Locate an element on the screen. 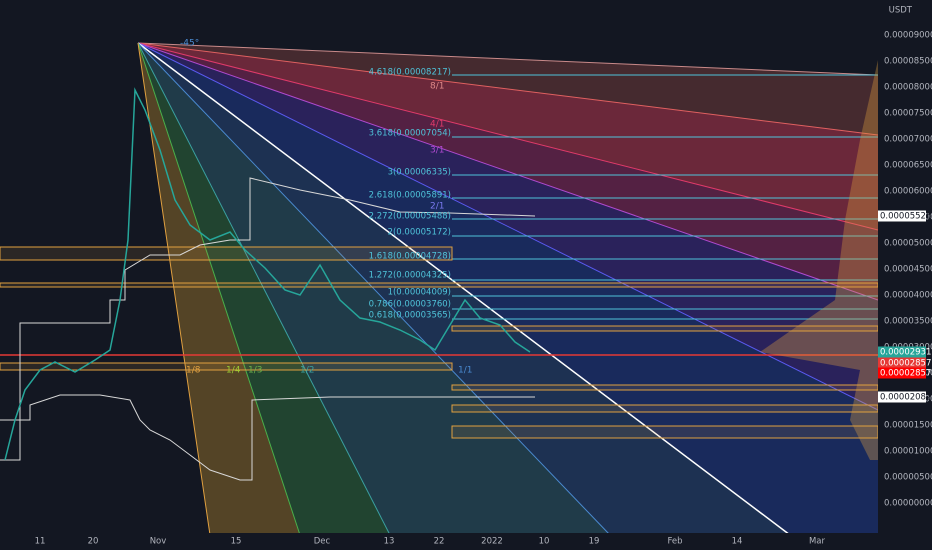 The height and width of the screenshot is (550, 932). time-label: 11 is located at coordinates (40, 542).